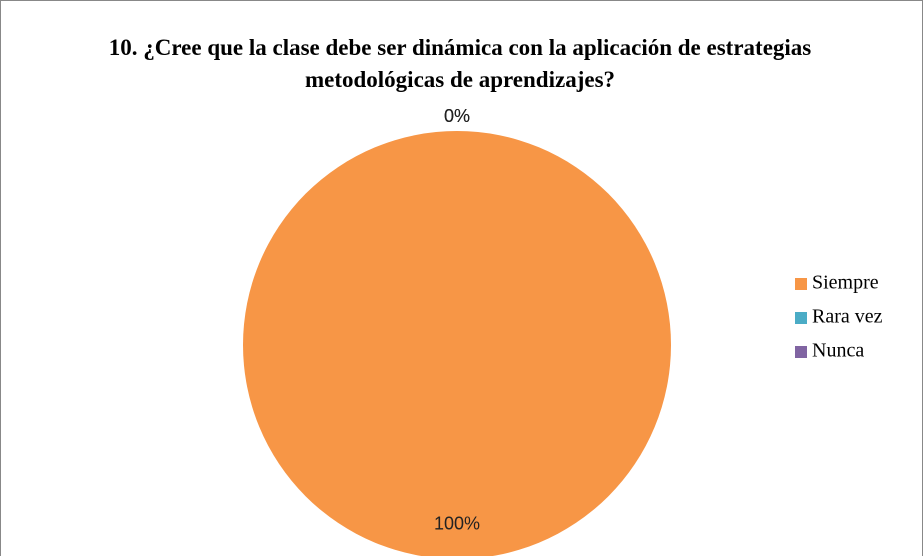 The height and width of the screenshot is (556, 923). What do you see at coordinates (845, 283) in the screenshot?
I see `legend-label: Siempre` at bounding box center [845, 283].